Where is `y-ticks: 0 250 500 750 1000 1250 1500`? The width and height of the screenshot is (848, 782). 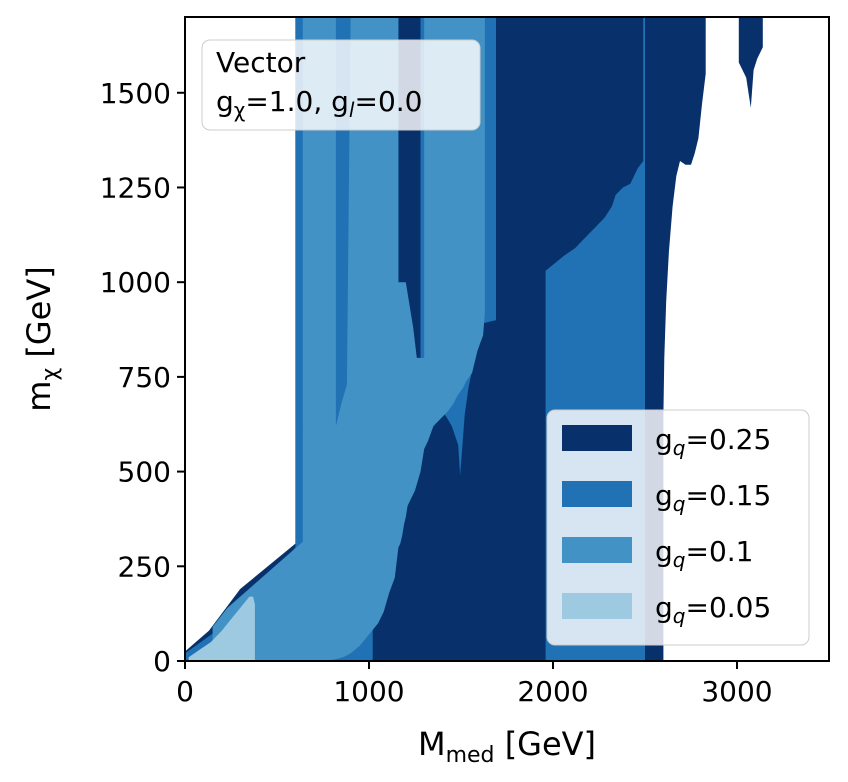 y-ticks: 0 250 500 750 1000 1250 1500 is located at coordinates (142, 377).